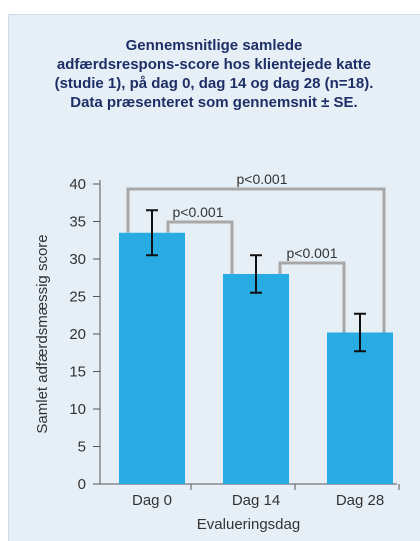 This screenshot has width=420, height=541. What do you see at coordinates (214, 45) in the screenshot?
I see `title-line-1: Gennemsnitlige samlede` at bounding box center [214, 45].